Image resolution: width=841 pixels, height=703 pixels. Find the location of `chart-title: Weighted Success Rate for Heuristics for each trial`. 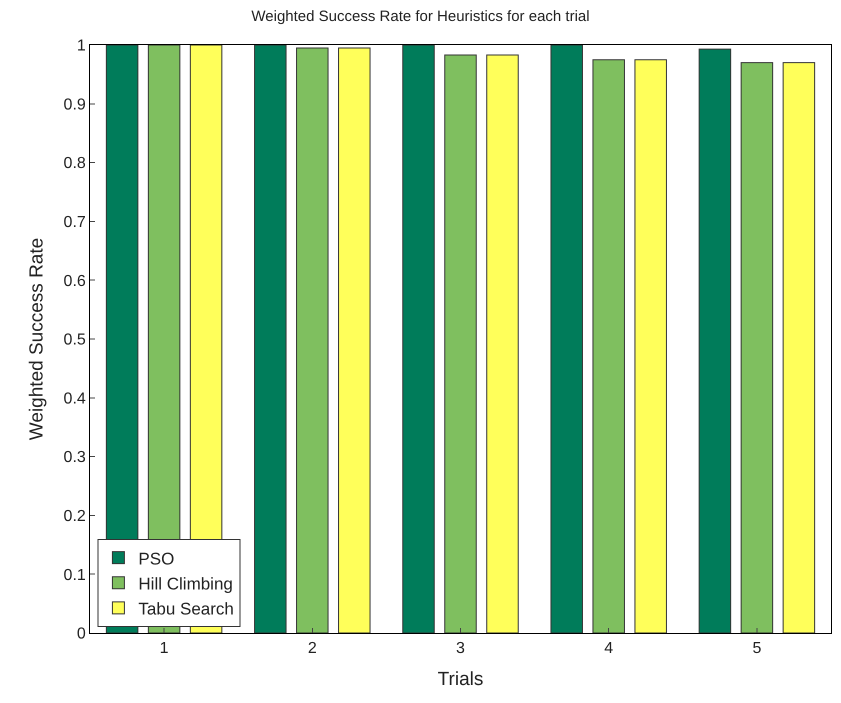

chart-title: Weighted Success Rate for Heuristics for each trial is located at coordinates (420, 17).